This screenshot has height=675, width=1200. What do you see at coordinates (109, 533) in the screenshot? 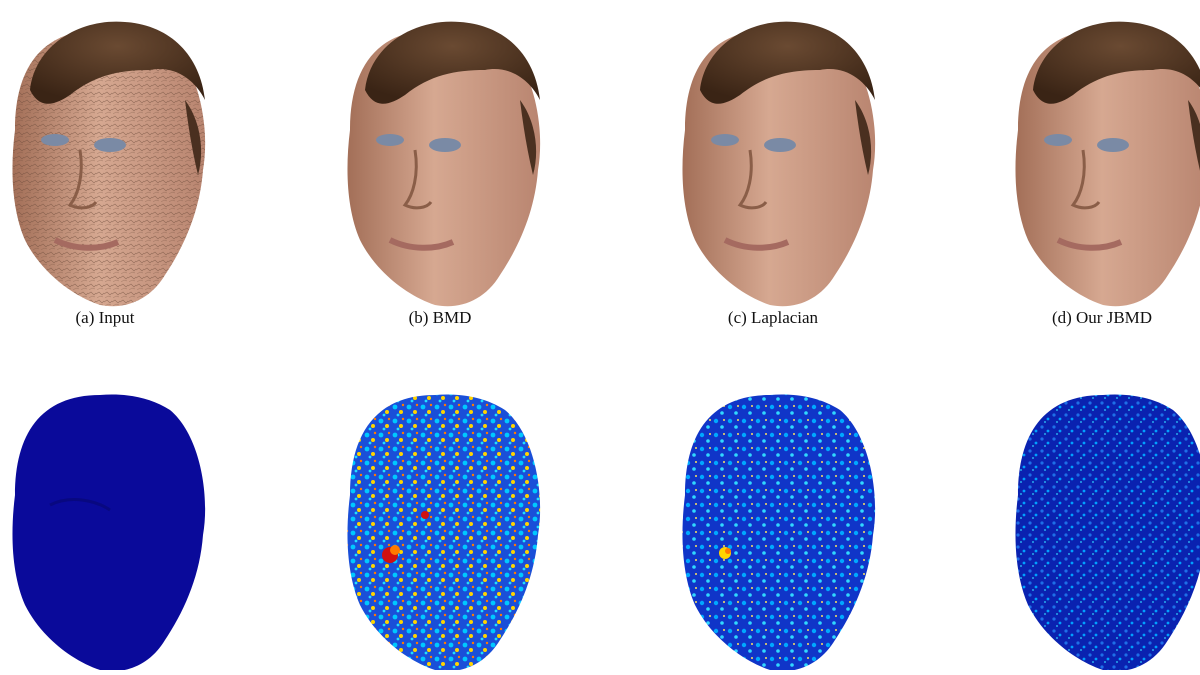
I see `heatmap-input` at bounding box center [109, 533].